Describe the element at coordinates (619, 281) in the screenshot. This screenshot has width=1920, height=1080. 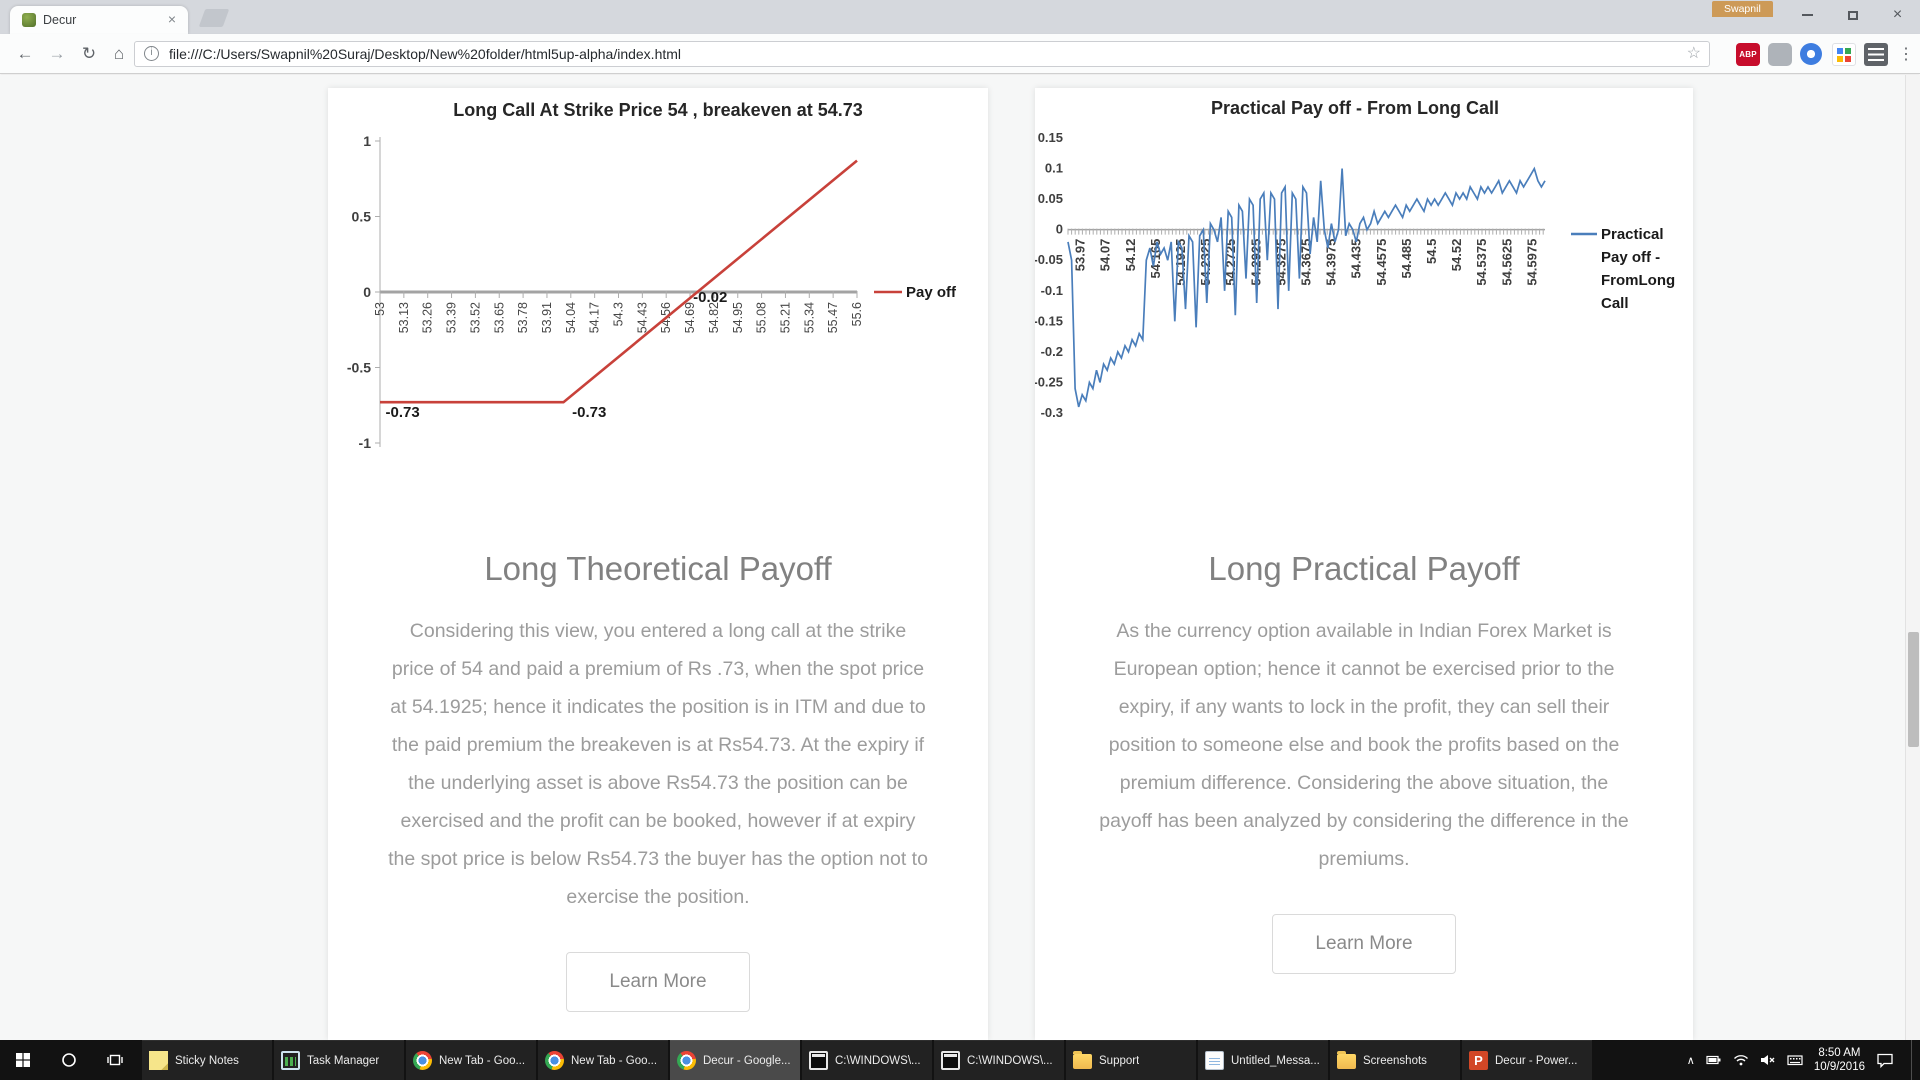
I see `payoff-line` at that location.